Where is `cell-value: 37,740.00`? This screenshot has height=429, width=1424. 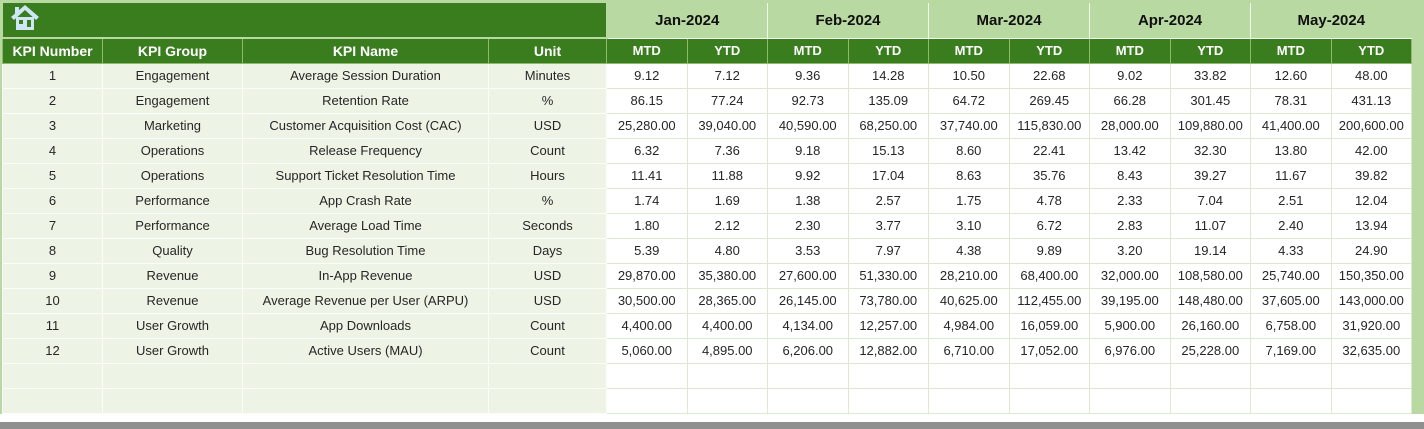 cell-value: 37,740.00 is located at coordinates (969, 125).